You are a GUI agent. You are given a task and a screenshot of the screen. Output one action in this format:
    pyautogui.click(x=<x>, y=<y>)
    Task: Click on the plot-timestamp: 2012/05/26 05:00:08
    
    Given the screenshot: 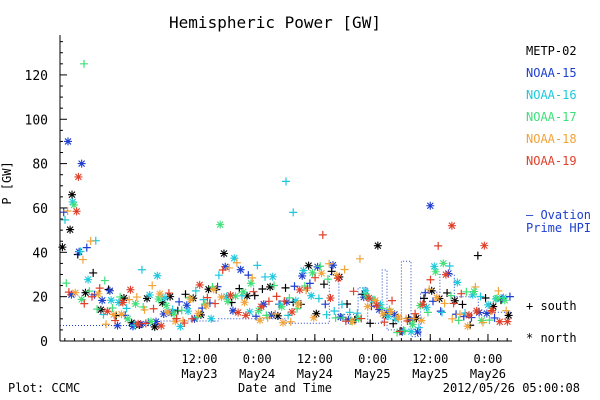 What is the action you would take?
    pyautogui.click(x=511, y=388)
    